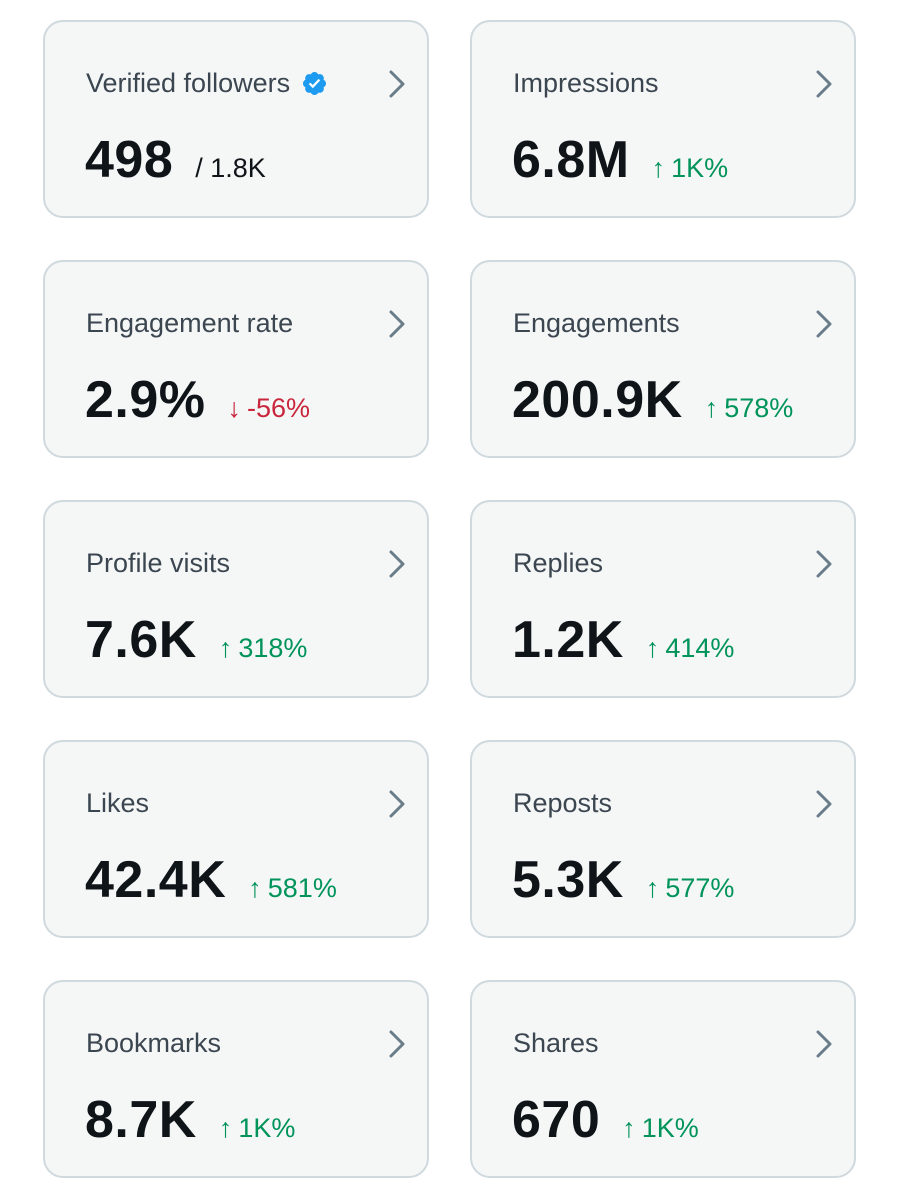  What do you see at coordinates (558, 563) in the screenshot?
I see `metric-label: Replies` at bounding box center [558, 563].